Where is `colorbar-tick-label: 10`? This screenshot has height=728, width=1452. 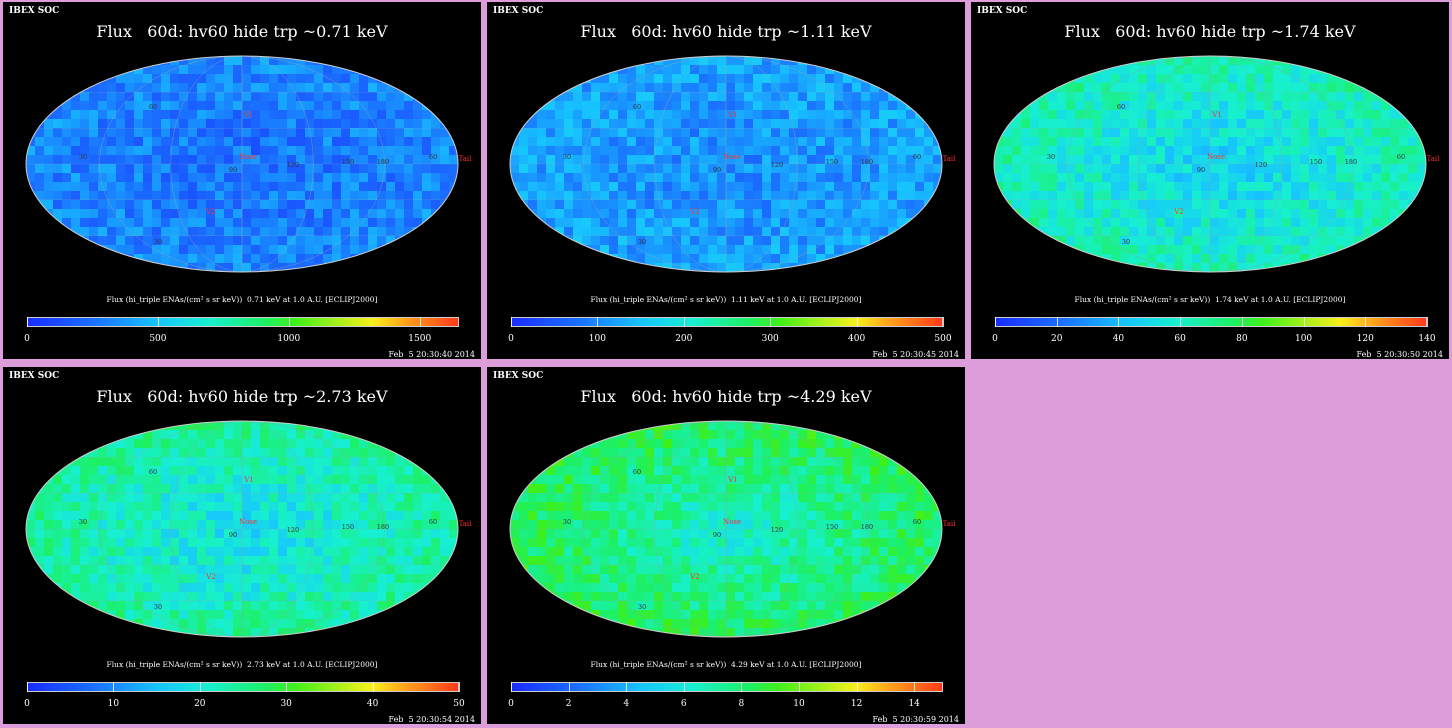 colorbar-tick-label: 10 is located at coordinates (113, 704).